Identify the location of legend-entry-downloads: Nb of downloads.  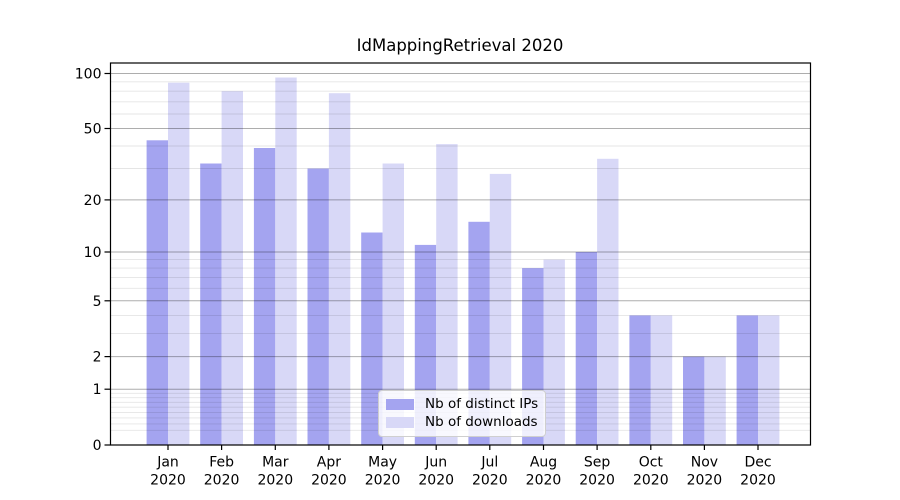
(462, 422).